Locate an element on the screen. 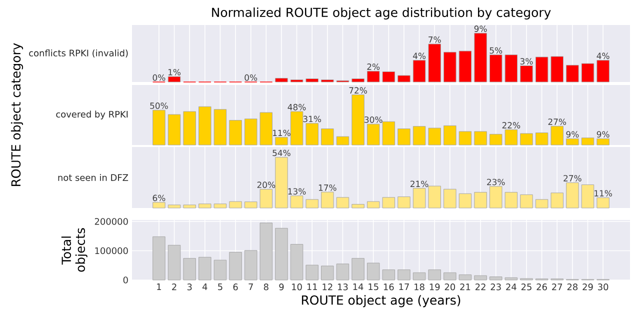 This screenshot has height=320, width=640. x-tick-label: 27 is located at coordinates (557, 287).